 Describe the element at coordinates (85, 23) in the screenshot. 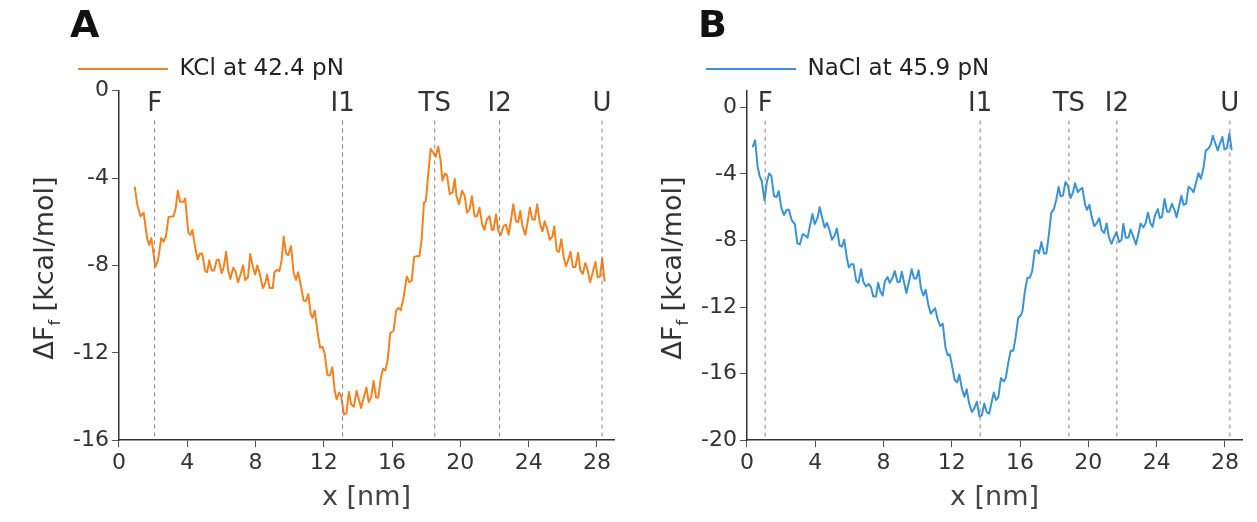

I see `chart-title: A` at that location.